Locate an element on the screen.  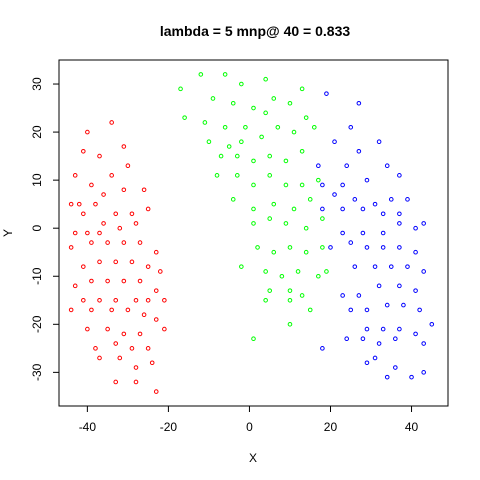
x-tick-label: 0 is located at coordinates (249, 427).